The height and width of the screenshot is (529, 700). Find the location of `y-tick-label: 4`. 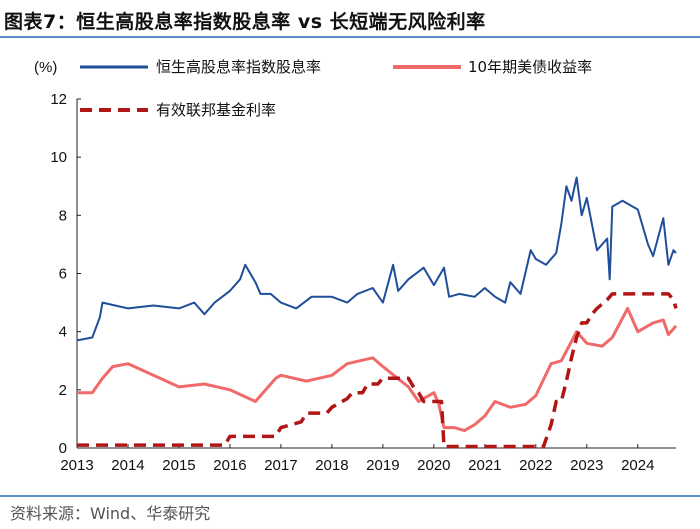

y-tick-label: 4 is located at coordinates (63, 332).